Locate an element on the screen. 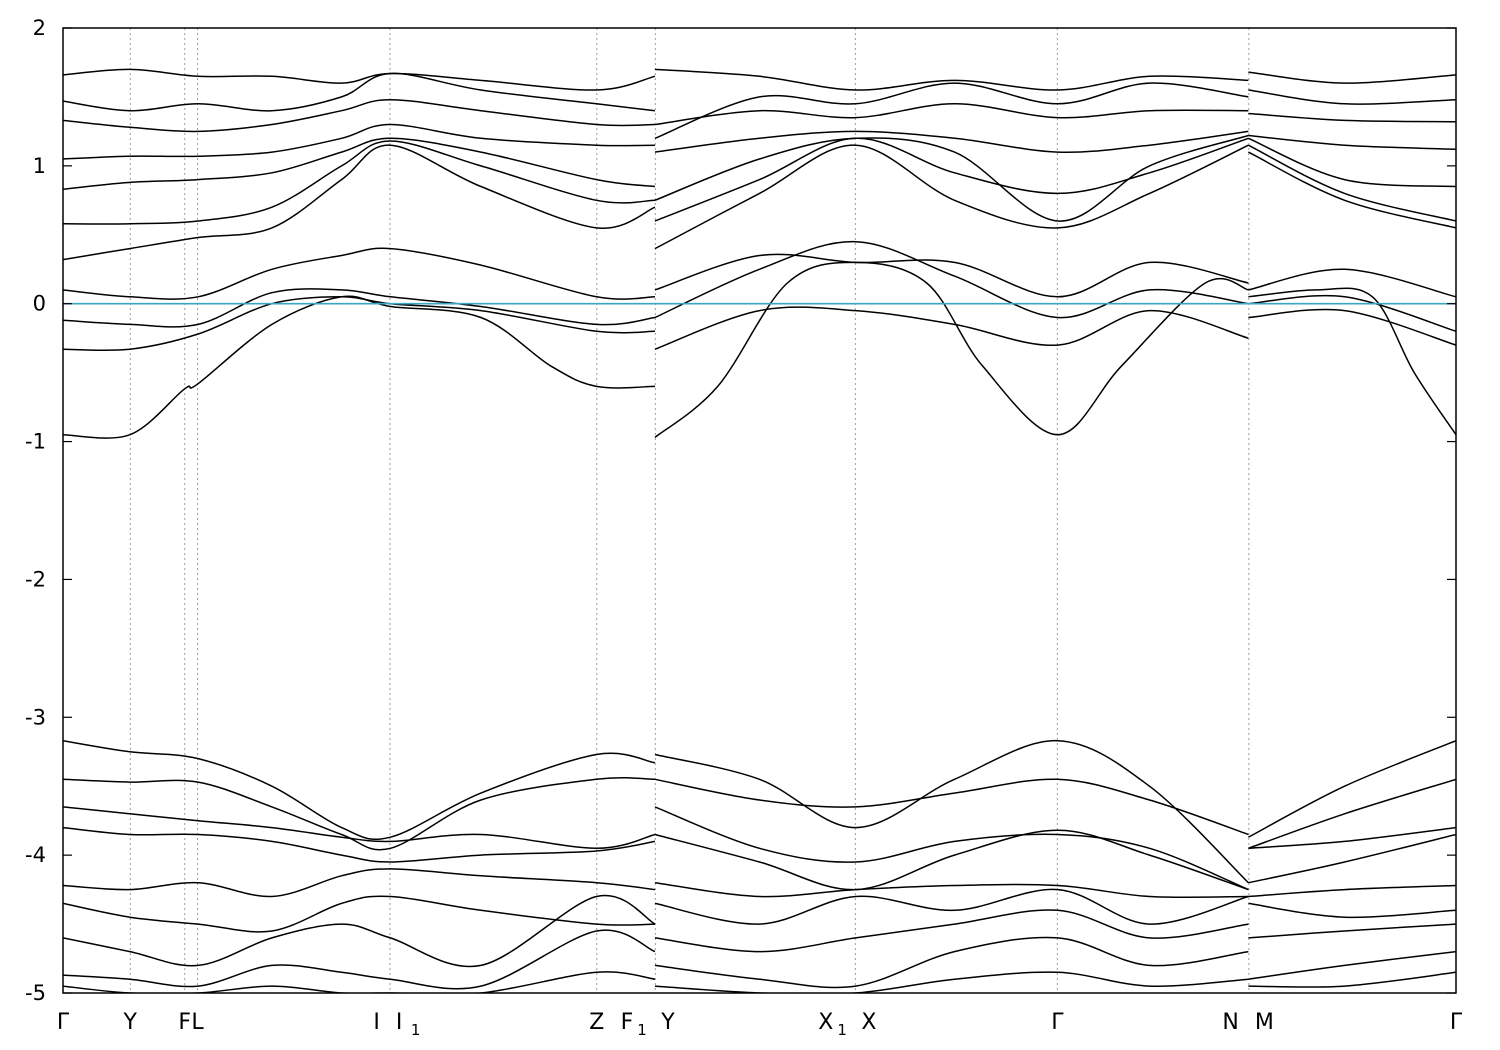 Image resolution: width=1500 pixels, height=1050 pixels. kpoint-label: N is located at coordinates (1230, 1022).